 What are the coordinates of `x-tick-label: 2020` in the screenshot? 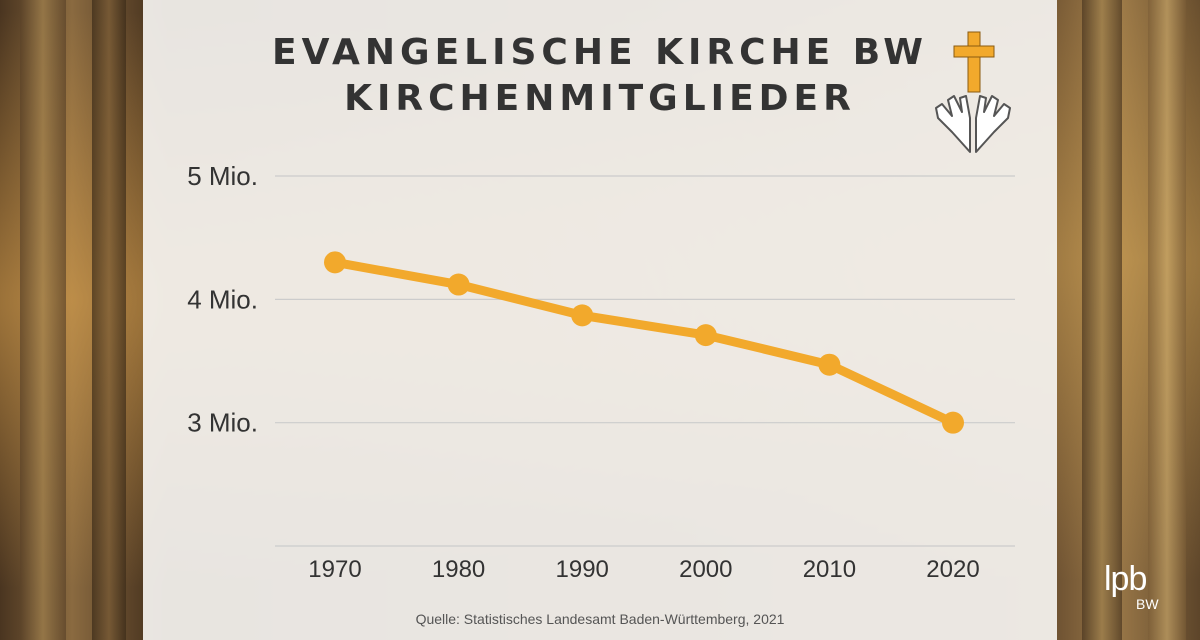 It's located at (952, 569).